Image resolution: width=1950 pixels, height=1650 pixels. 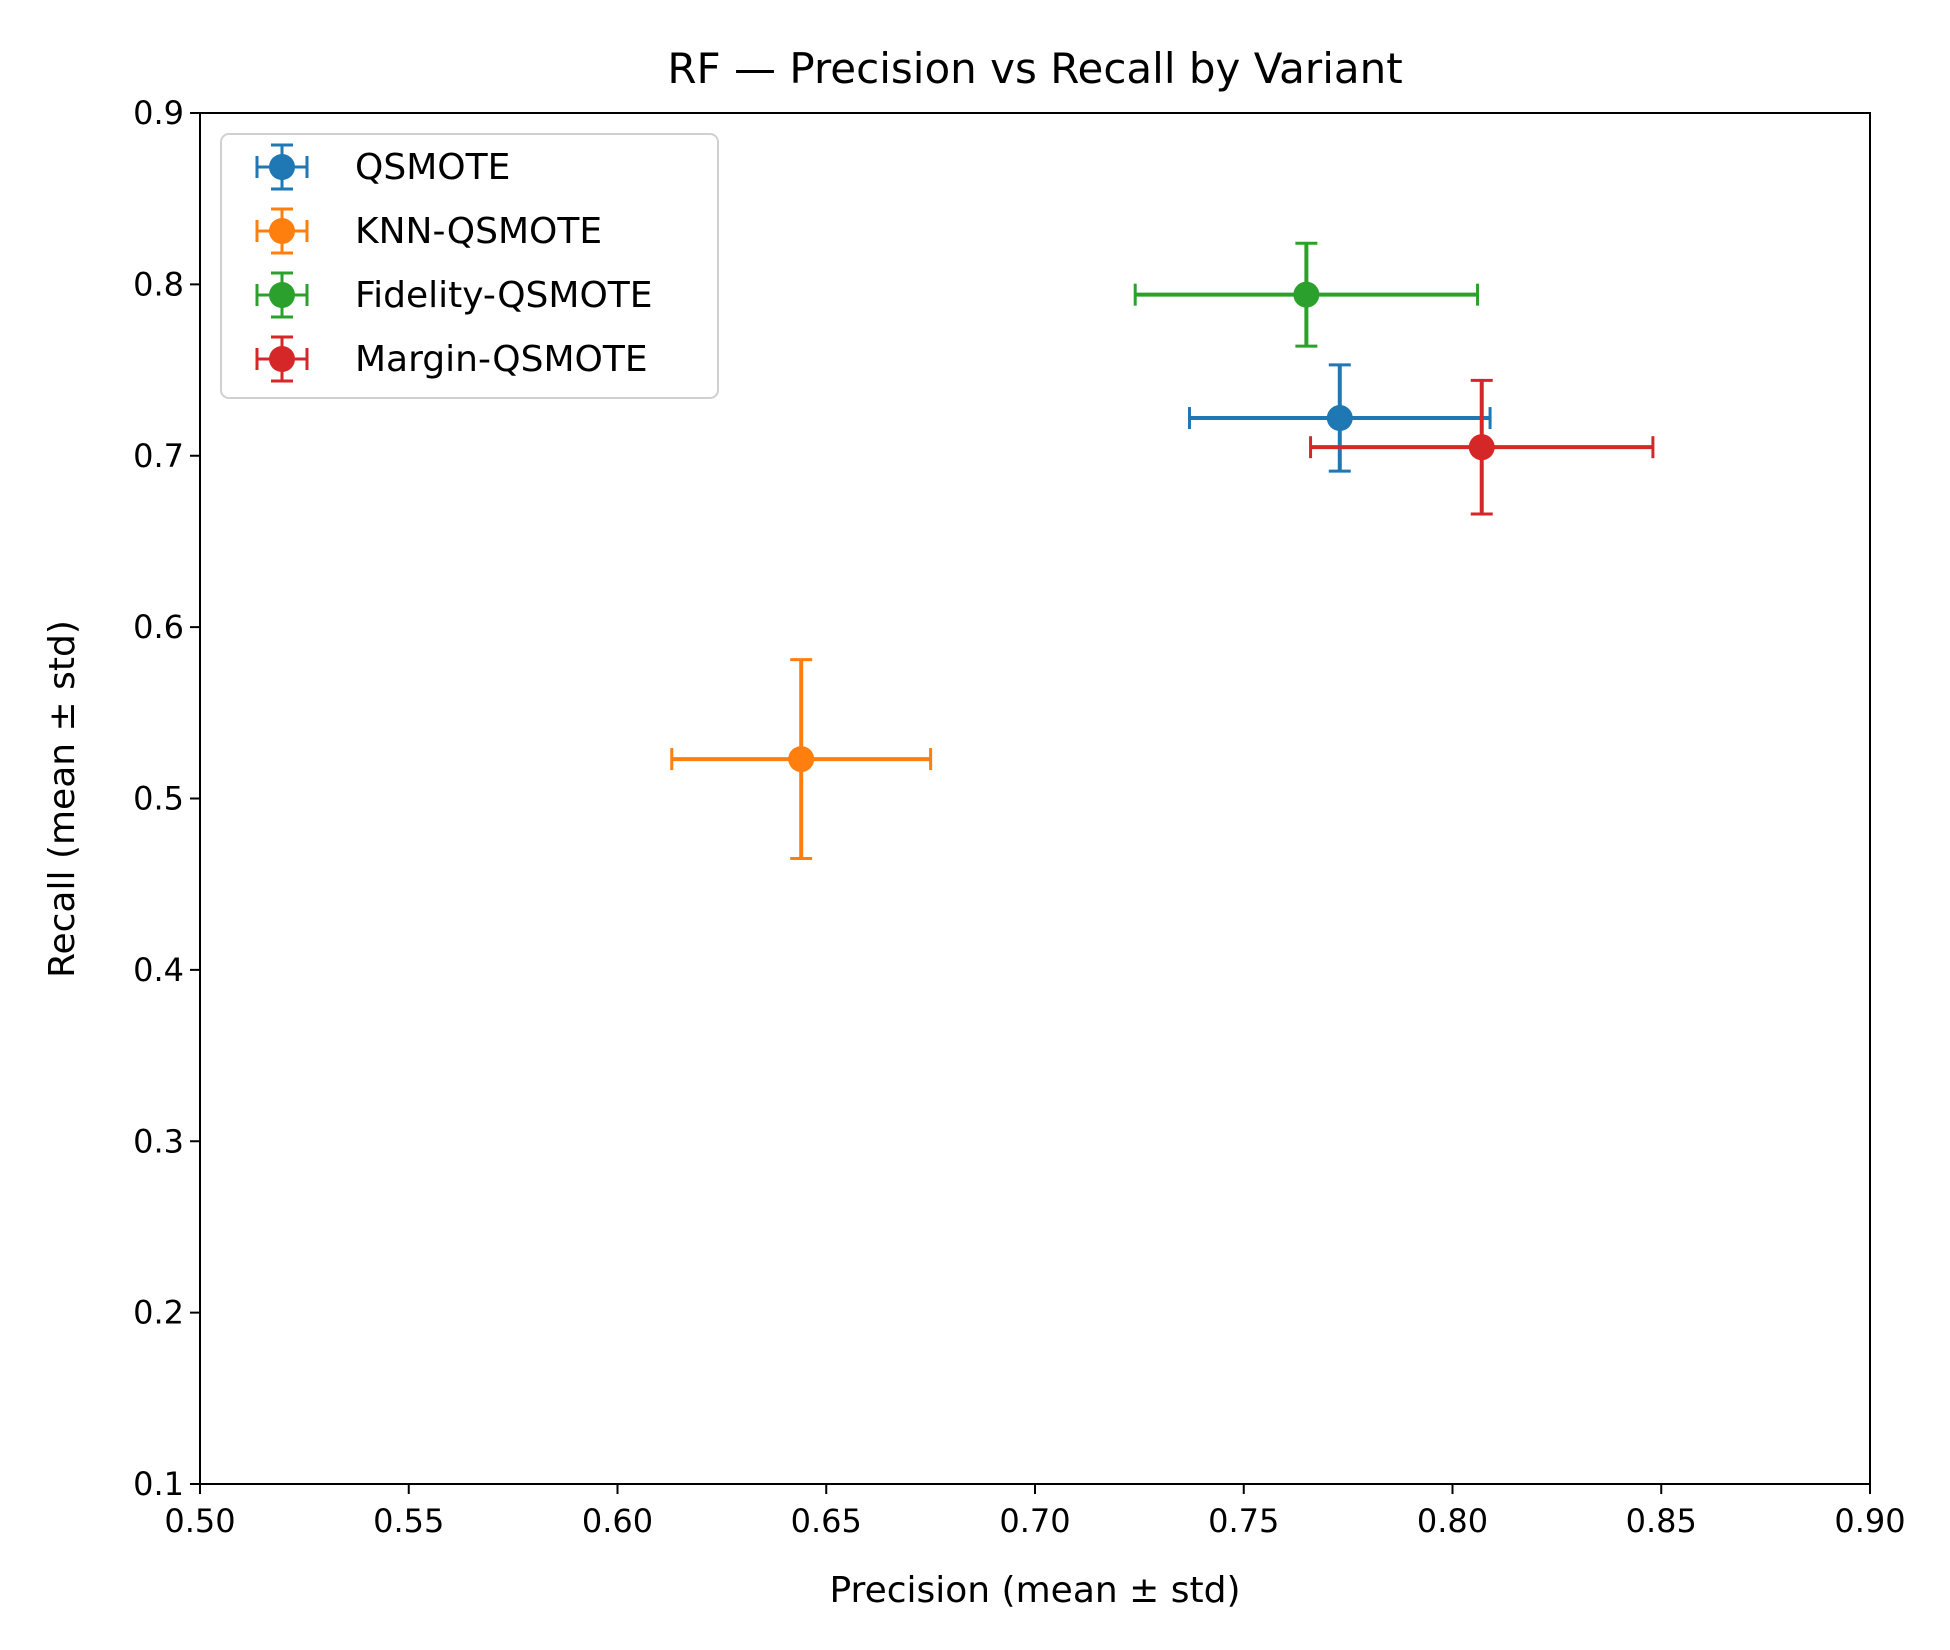 What do you see at coordinates (1141, 527) in the screenshot?
I see `data-points` at bounding box center [1141, 527].